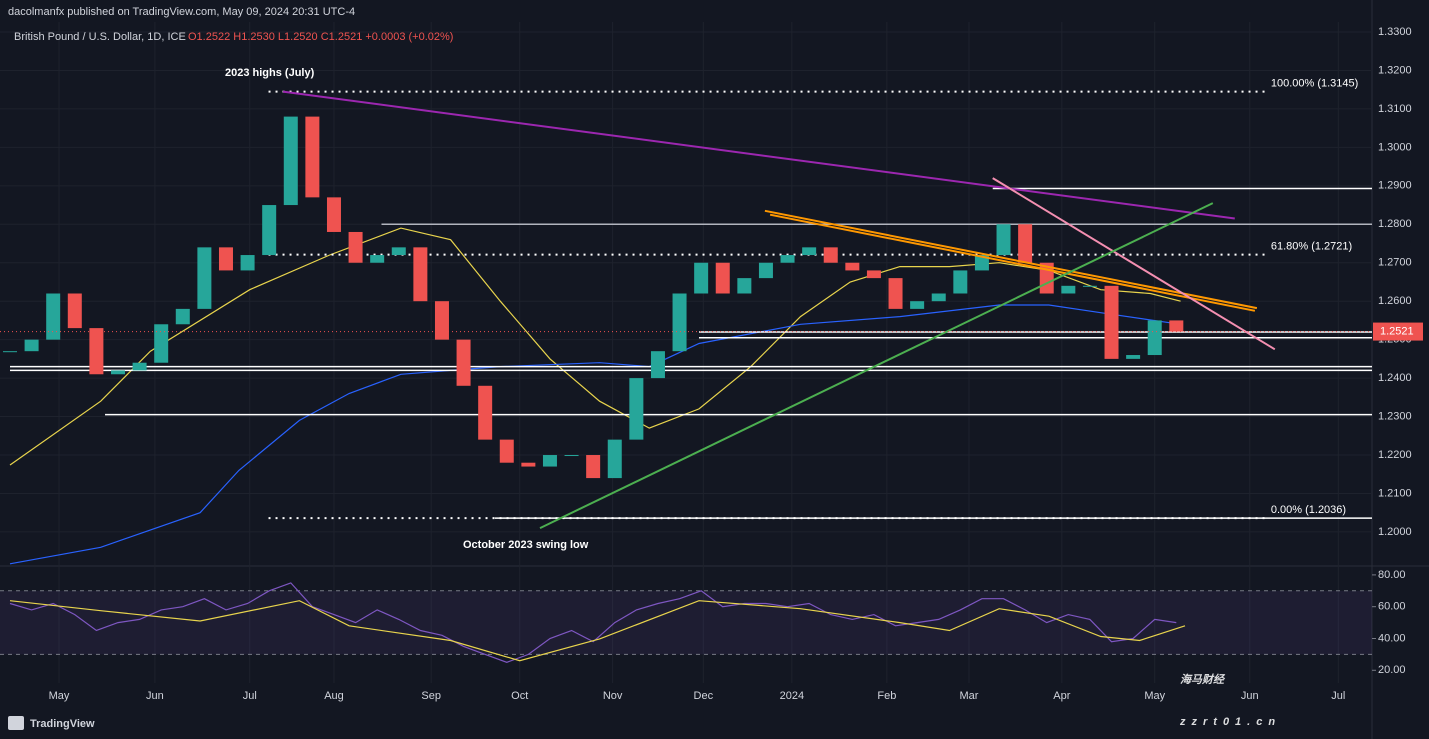  I want to click on rsi-band, so click(686, 622).